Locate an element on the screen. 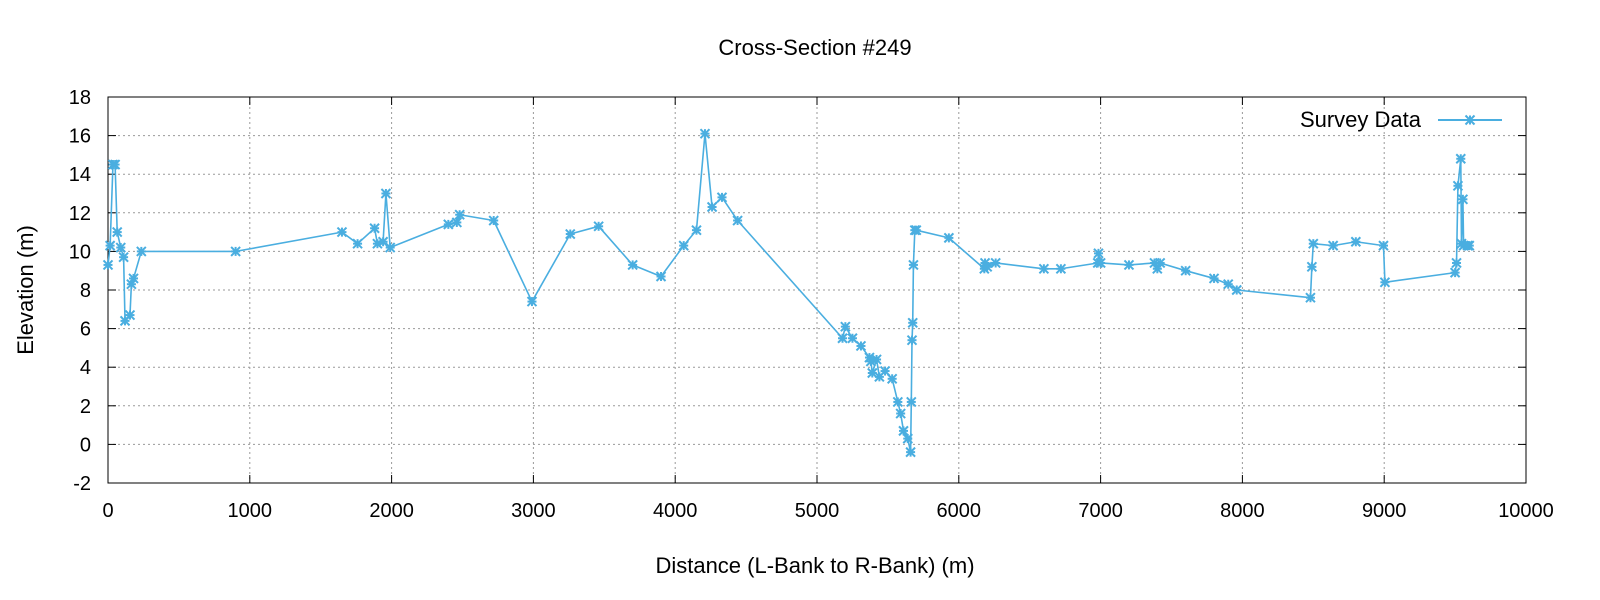 The image size is (1600, 600). y-tick-label: 4 is located at coordinates (85, 368).